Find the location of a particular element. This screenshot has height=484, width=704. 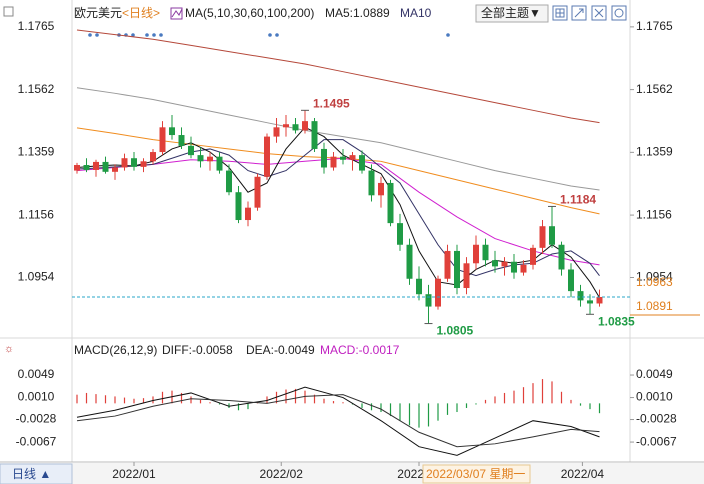

y-tick-label-right: 1.1156 is located at coordinates (654, 214).